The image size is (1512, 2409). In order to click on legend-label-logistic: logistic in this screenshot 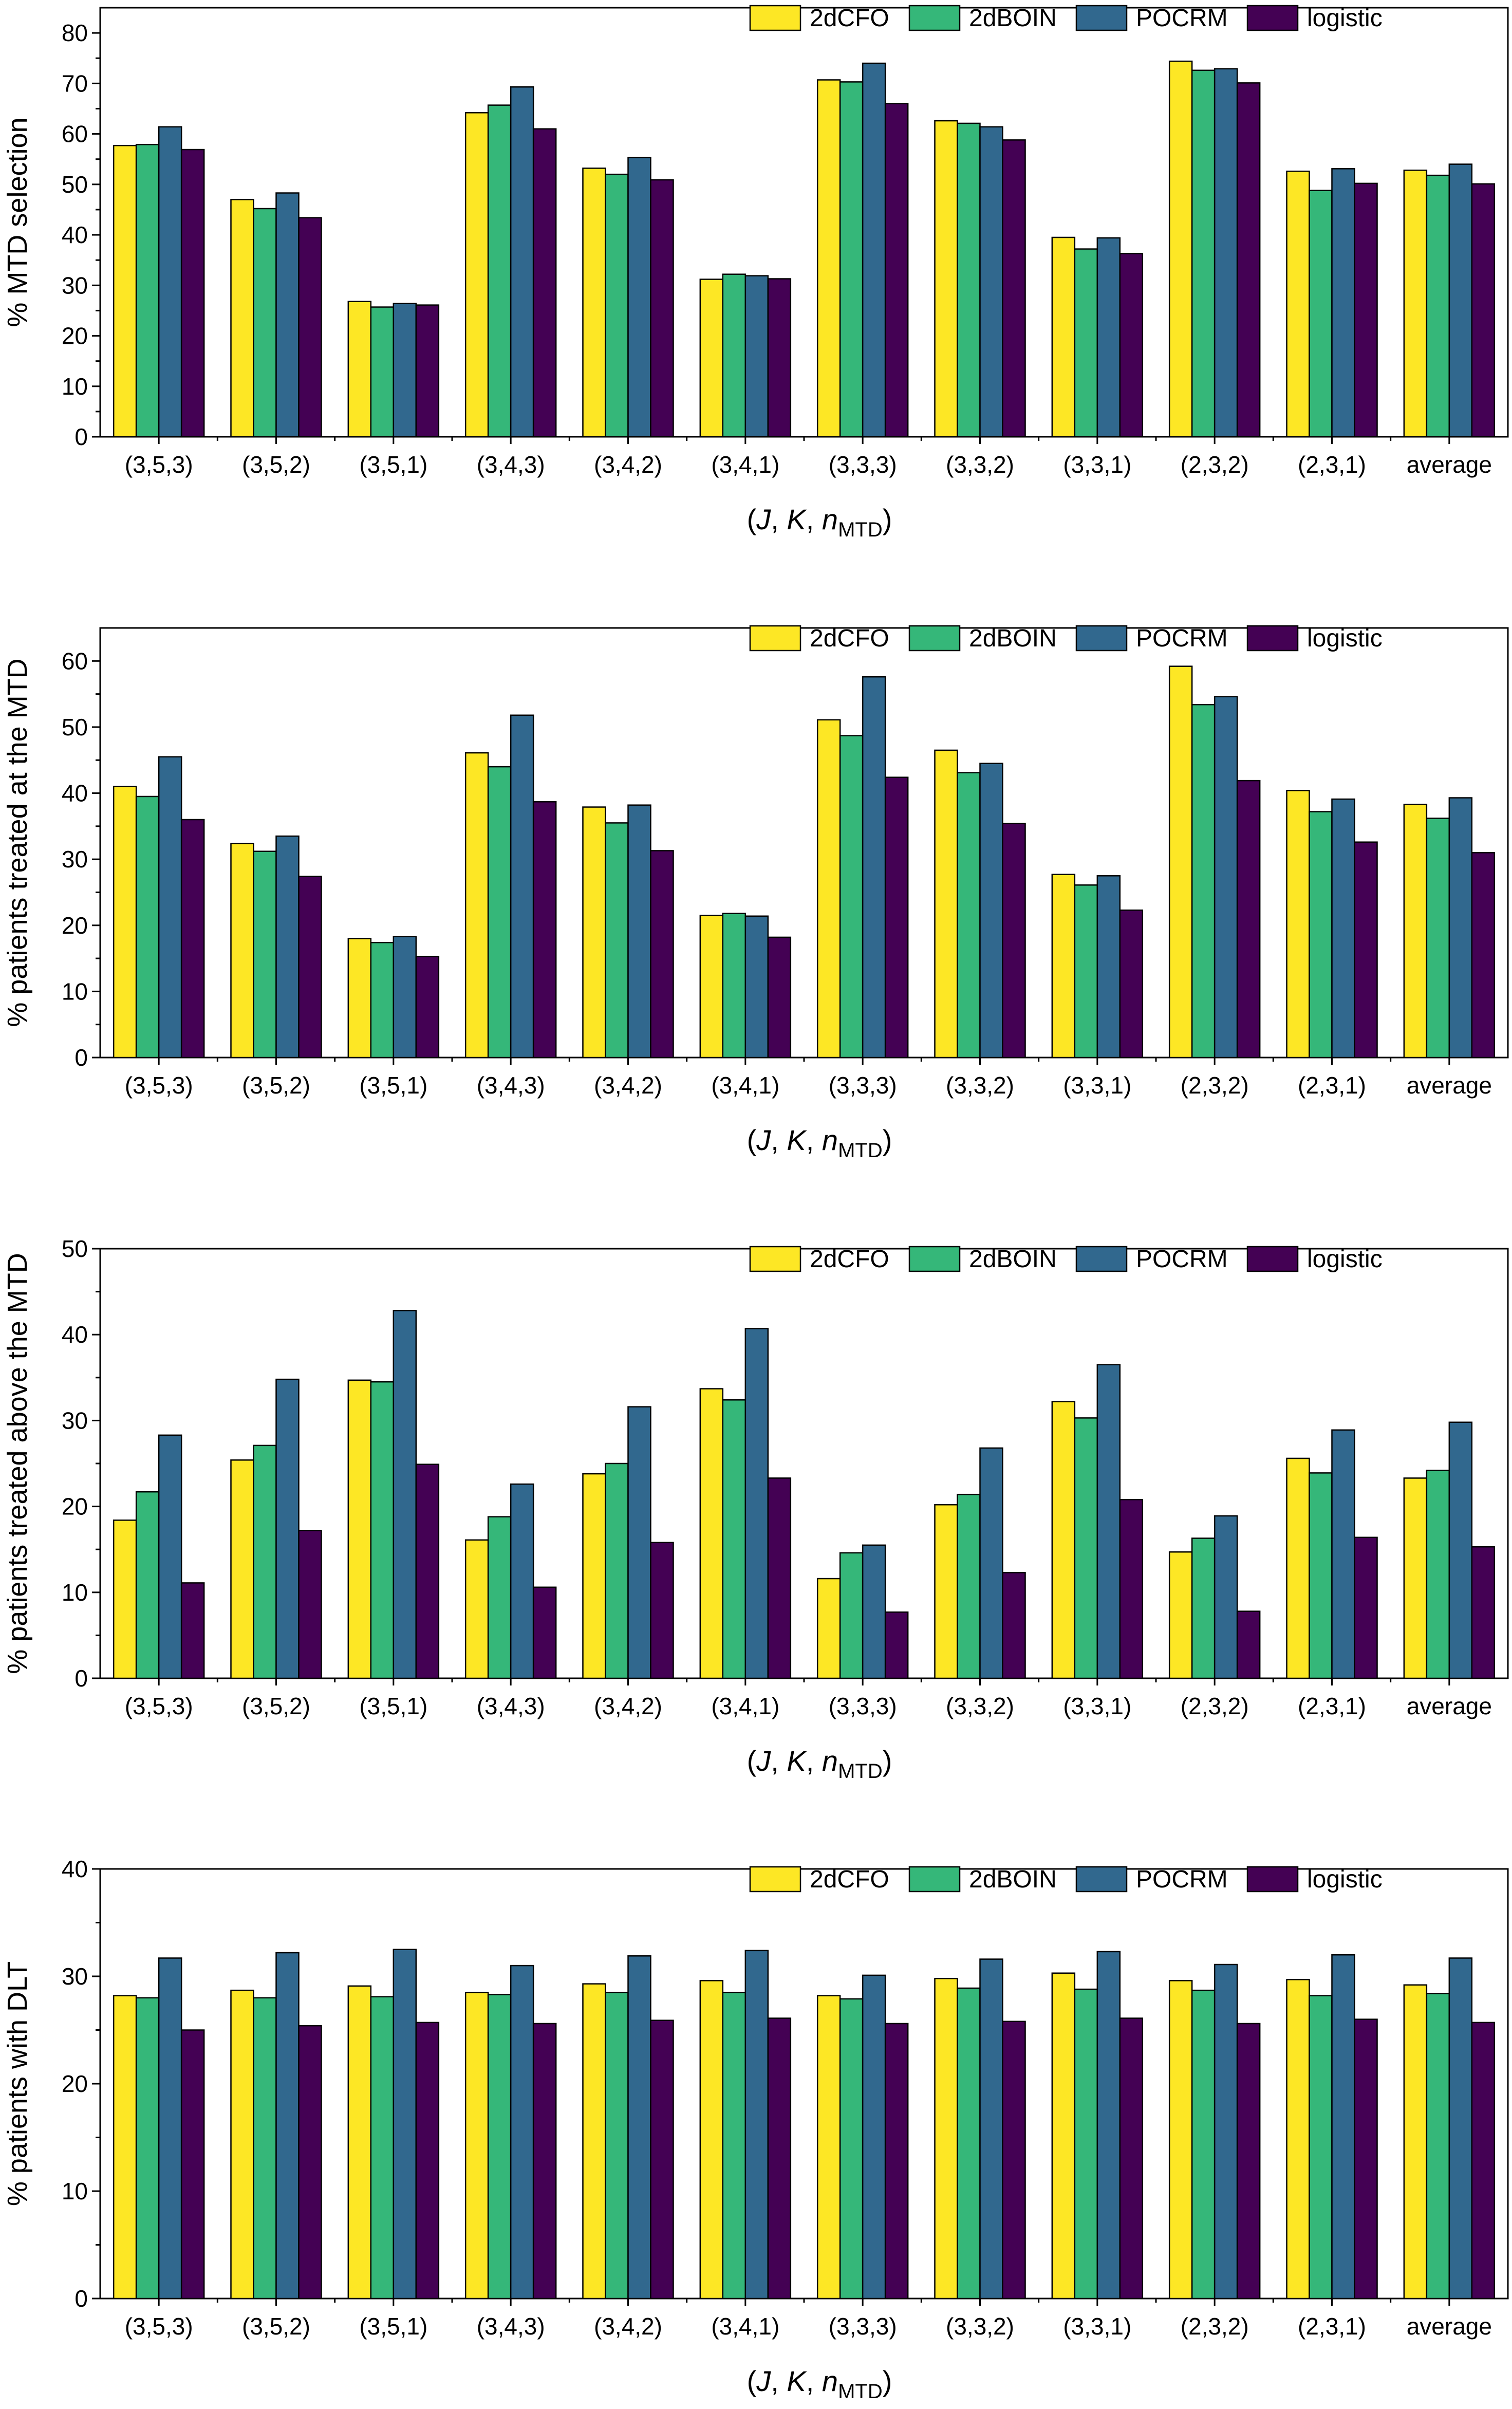, I will do `click(1345, 18)`.